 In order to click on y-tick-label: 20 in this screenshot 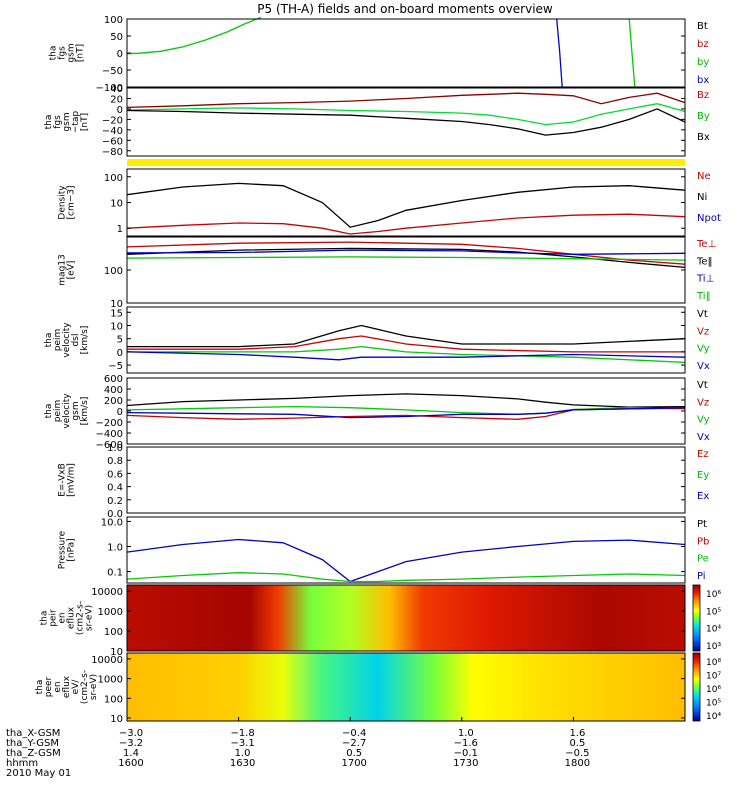, I will do `click(116, 99)`.